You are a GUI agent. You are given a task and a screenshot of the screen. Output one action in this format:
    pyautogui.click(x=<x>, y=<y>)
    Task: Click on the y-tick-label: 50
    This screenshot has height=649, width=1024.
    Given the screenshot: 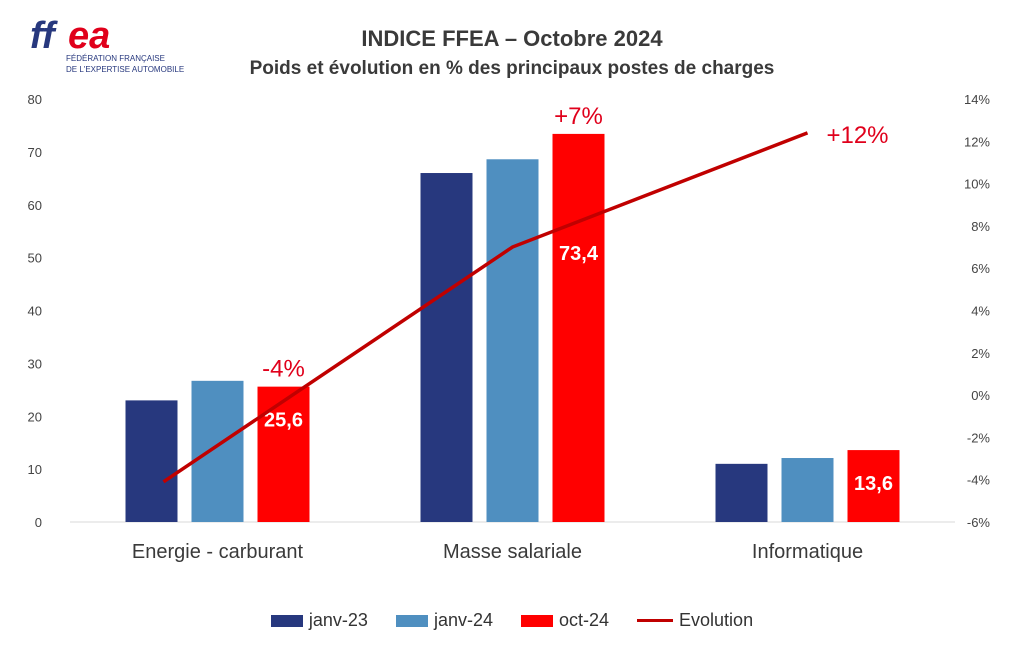 What is the action you would take?
    pyautogui.click(x=35, y=258)
    